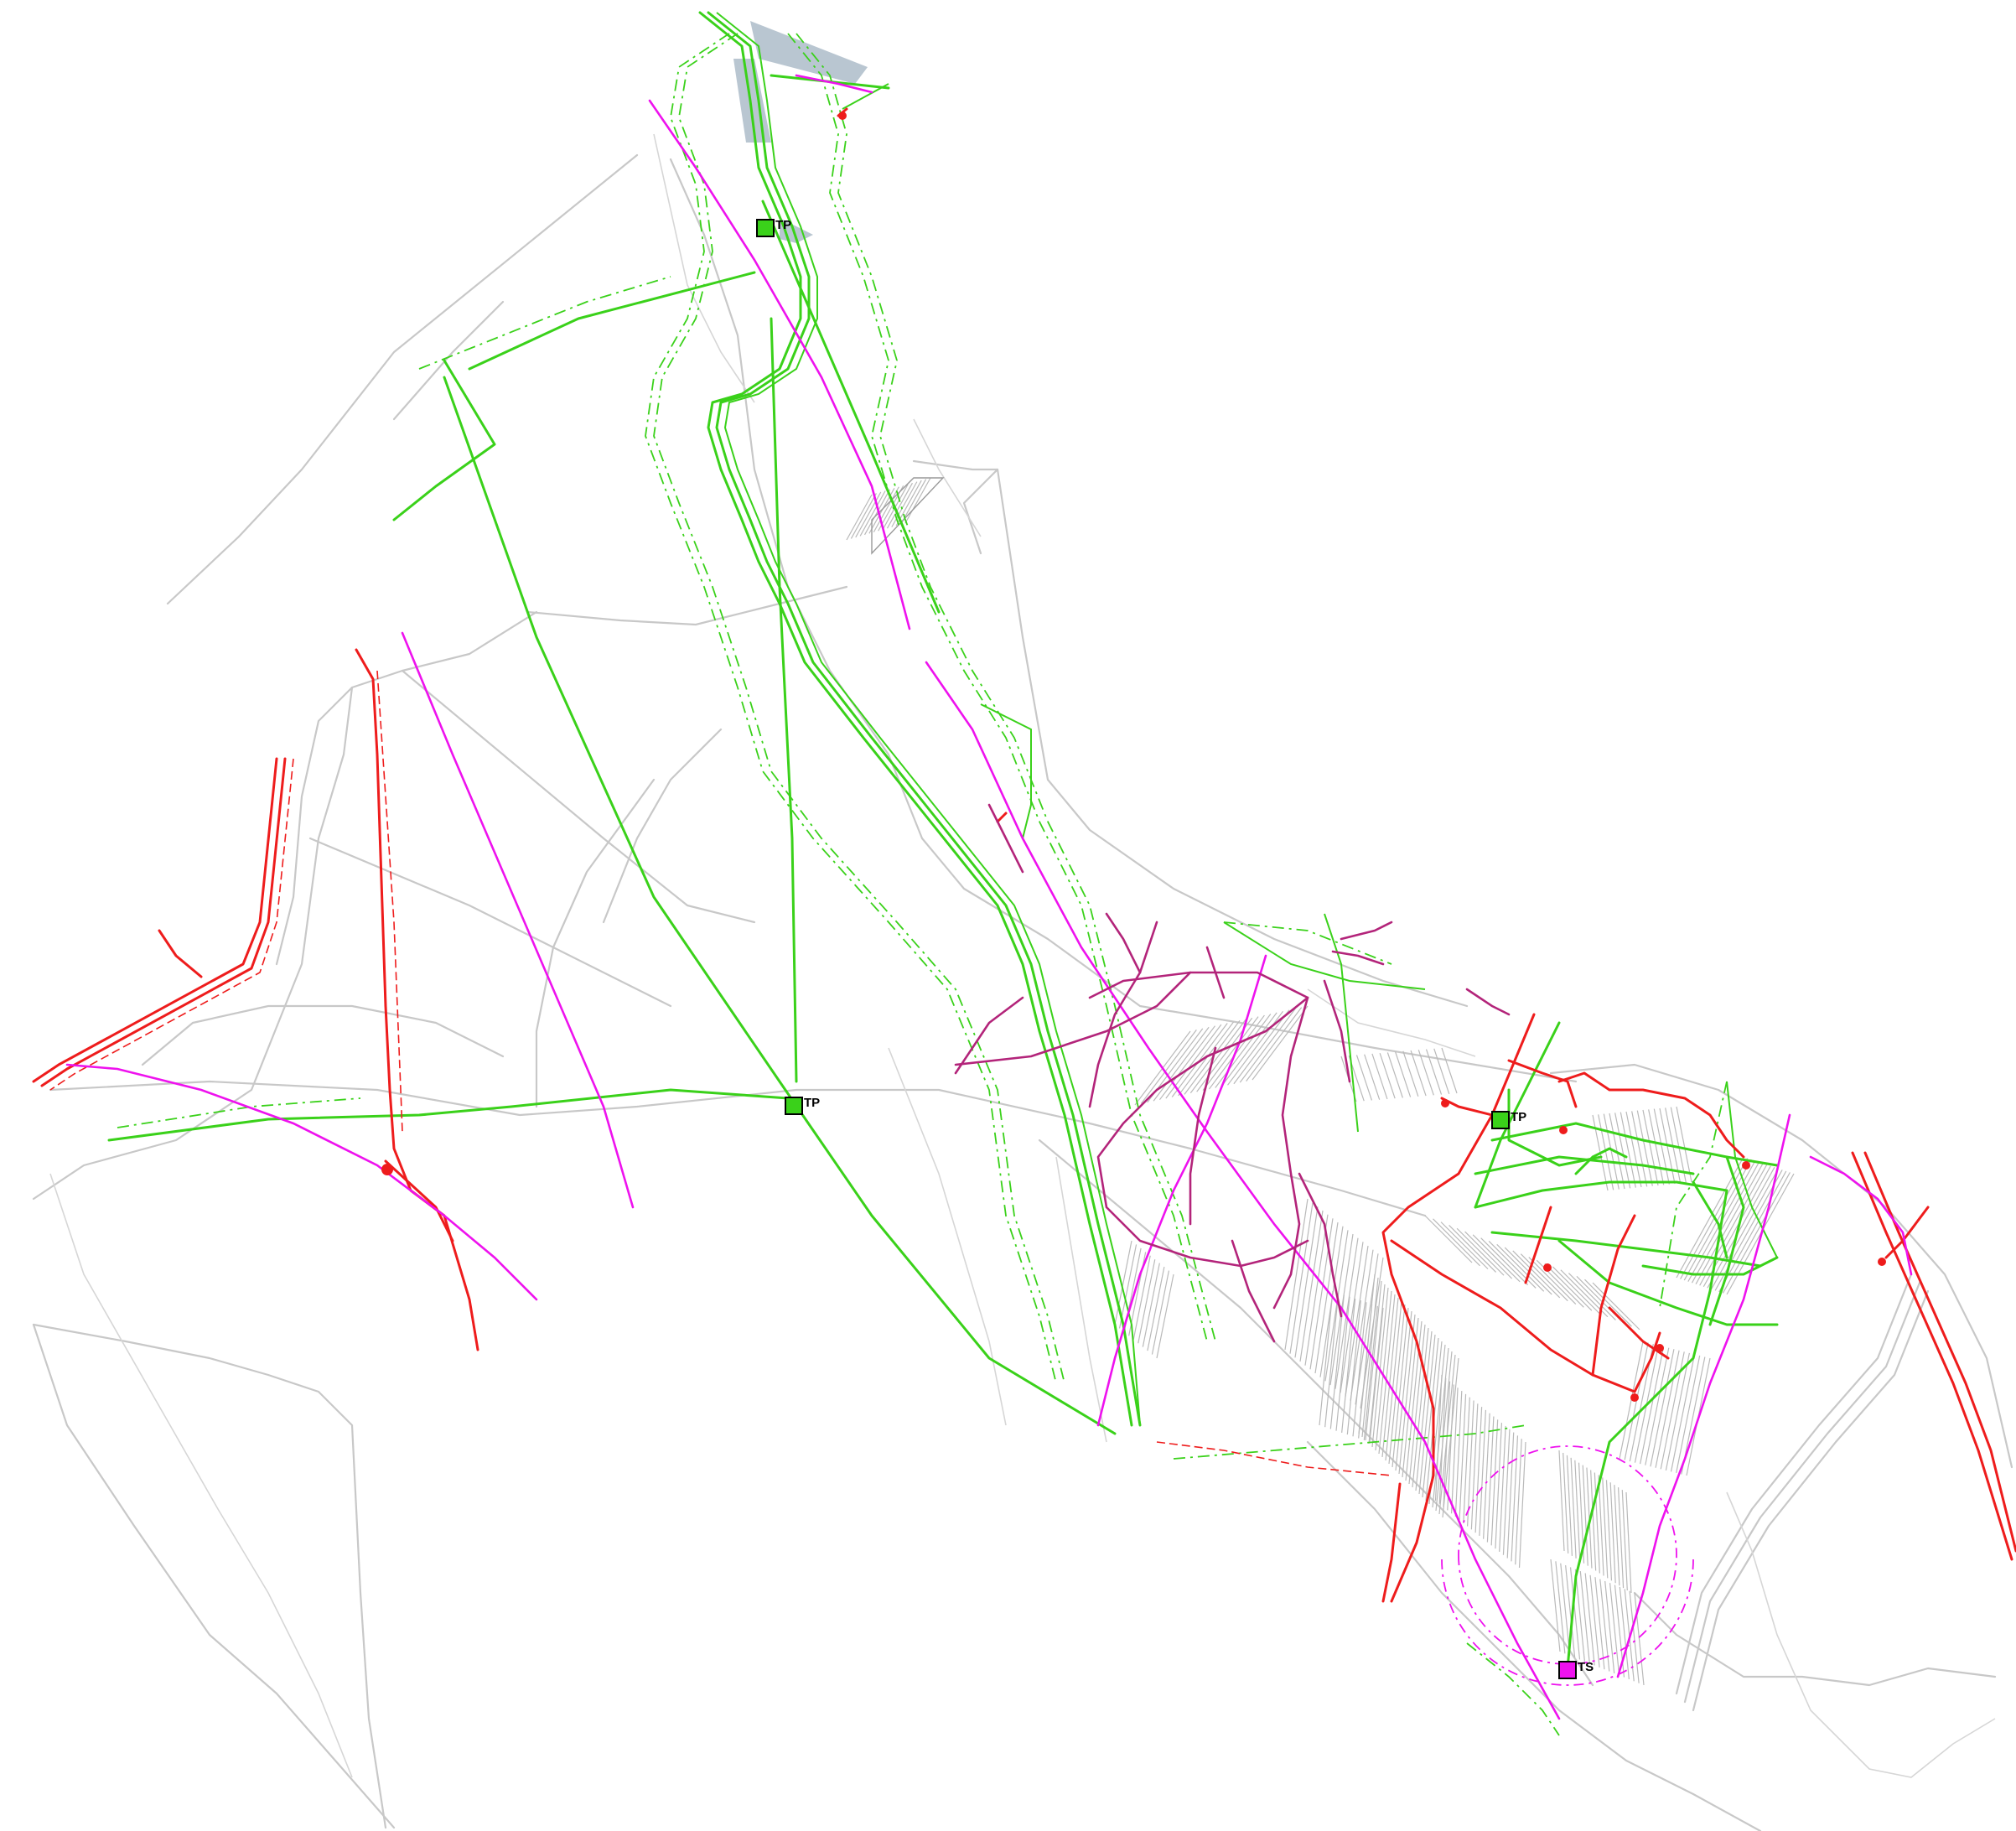 The height and width of the screenshot is (1831, 2016). I want to click on power-line-north, so click(780, 365).